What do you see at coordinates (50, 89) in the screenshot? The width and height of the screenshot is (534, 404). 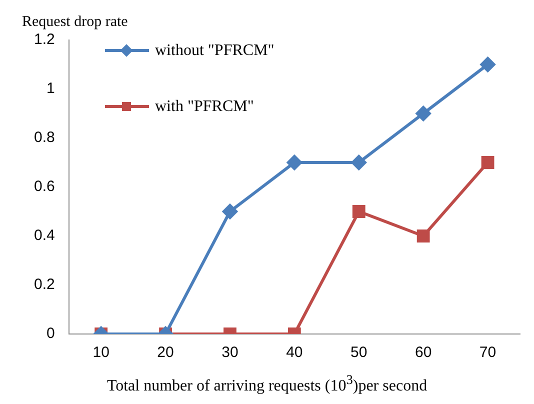 I see `y-tick-label: 1` at bounding box center [50, 89].